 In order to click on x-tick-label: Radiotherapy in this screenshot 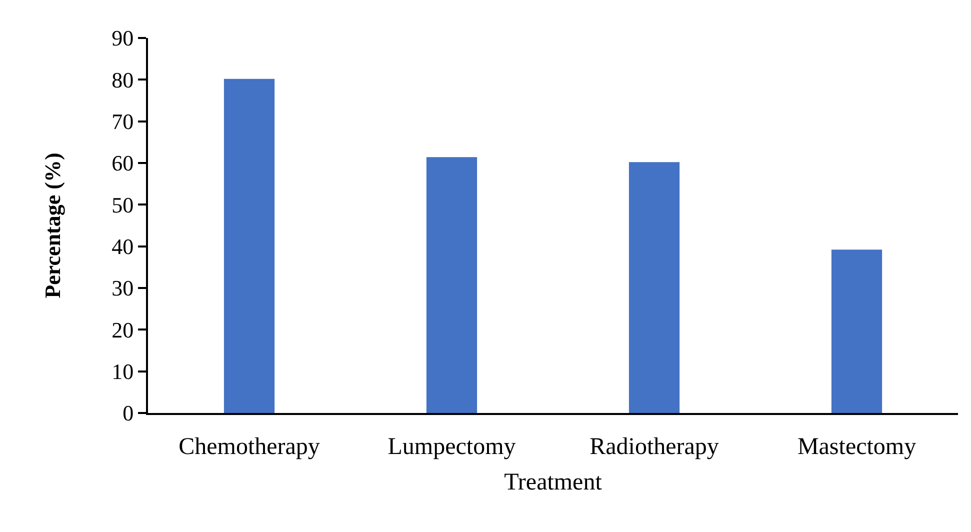, I will do `click(654, 447)`.